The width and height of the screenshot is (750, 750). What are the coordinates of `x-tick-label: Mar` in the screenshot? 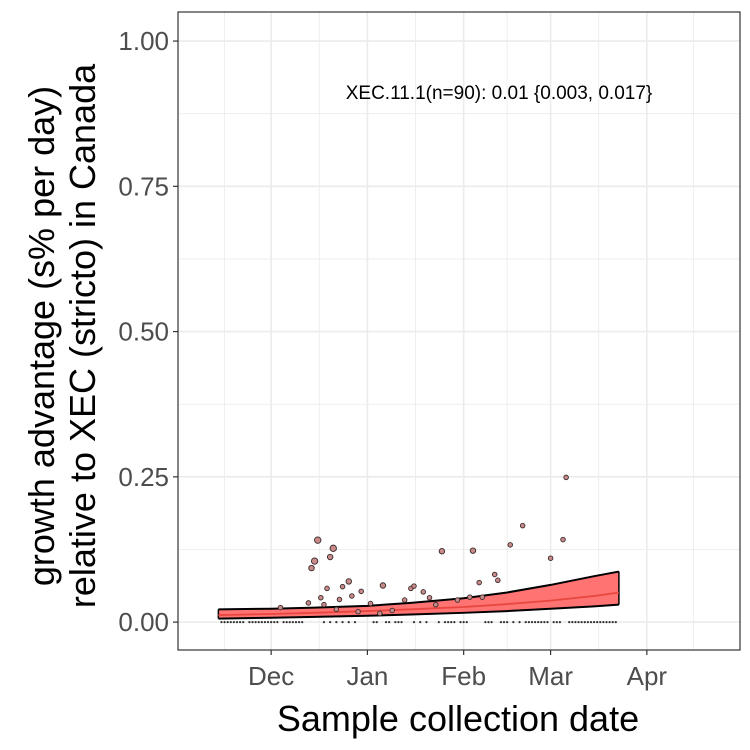 It's located at (550, 676).